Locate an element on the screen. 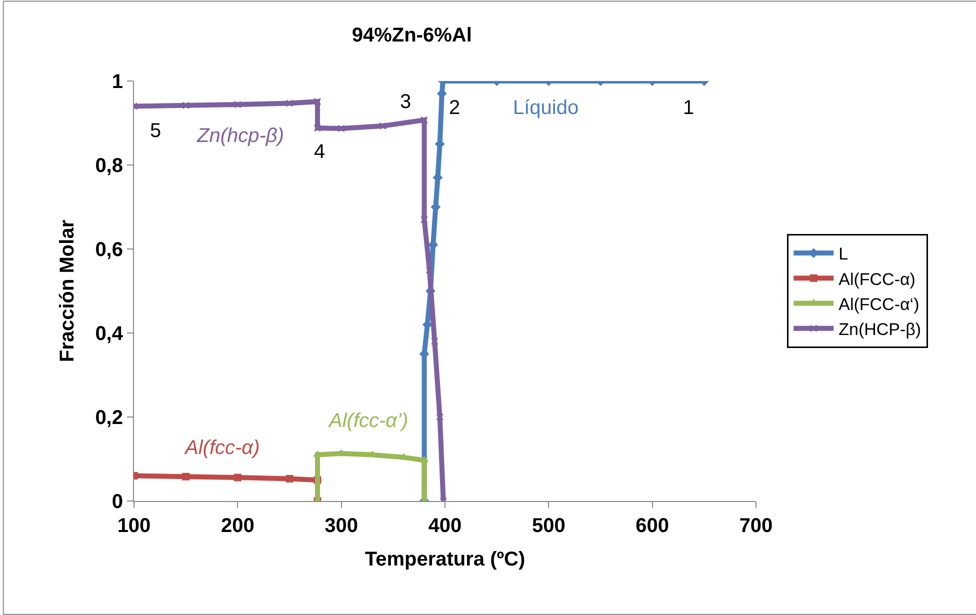  chart-title: 94%Zn-6%Al is located at coordinates (412, 35).